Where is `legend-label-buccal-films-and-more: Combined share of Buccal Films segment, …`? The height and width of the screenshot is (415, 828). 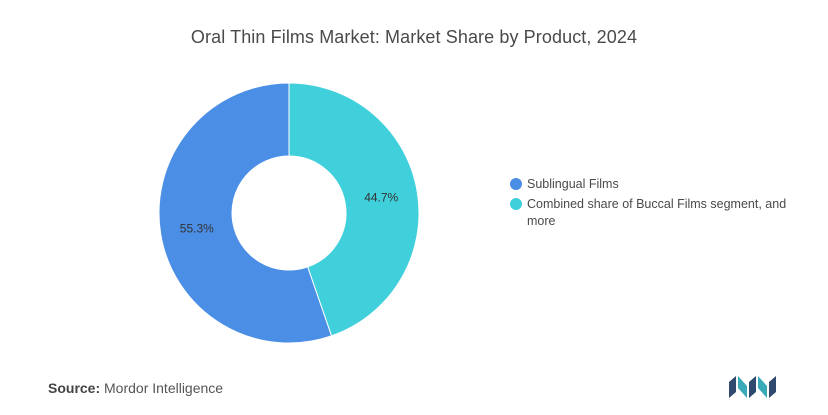
legend-label-buccal-films-and-more: Combined share of Buccal Films segment, … is located at coordinates (657, 212).